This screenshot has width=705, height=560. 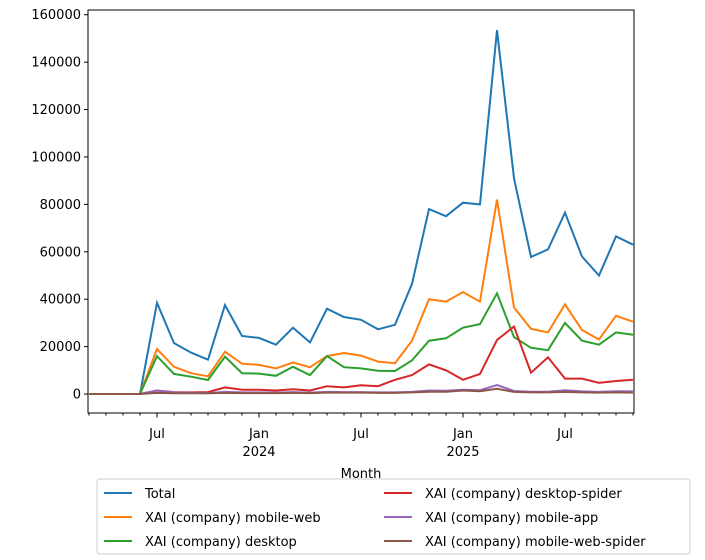 What do you see at coordinates (159, 494) in the screenshot?
I see `legend-label-0: Total` at bounding box center [159, 494].